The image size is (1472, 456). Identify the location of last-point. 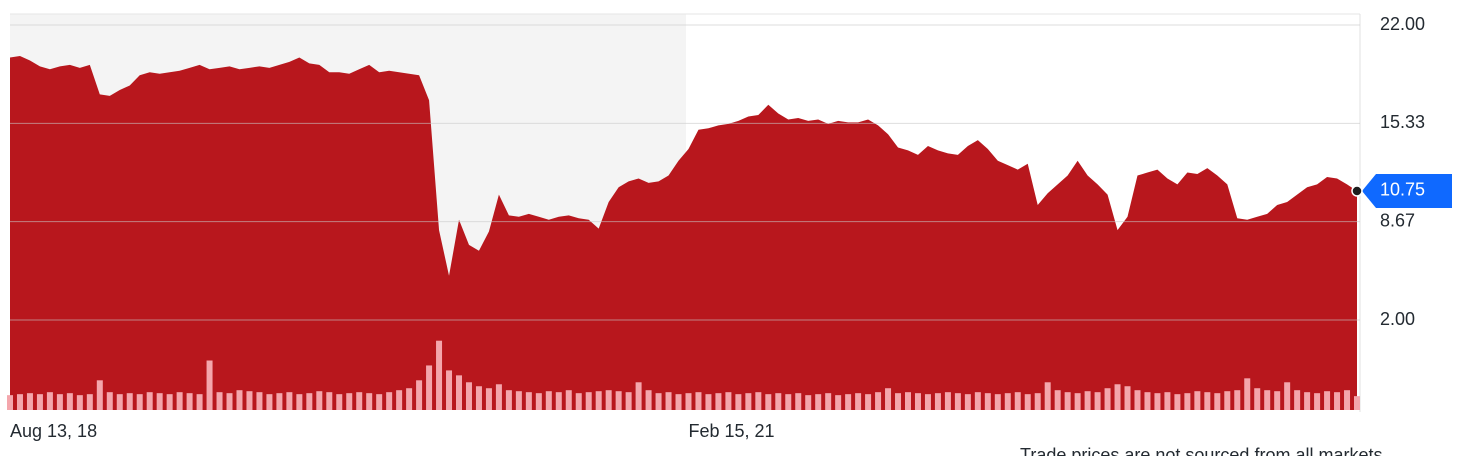
(1357, 191).